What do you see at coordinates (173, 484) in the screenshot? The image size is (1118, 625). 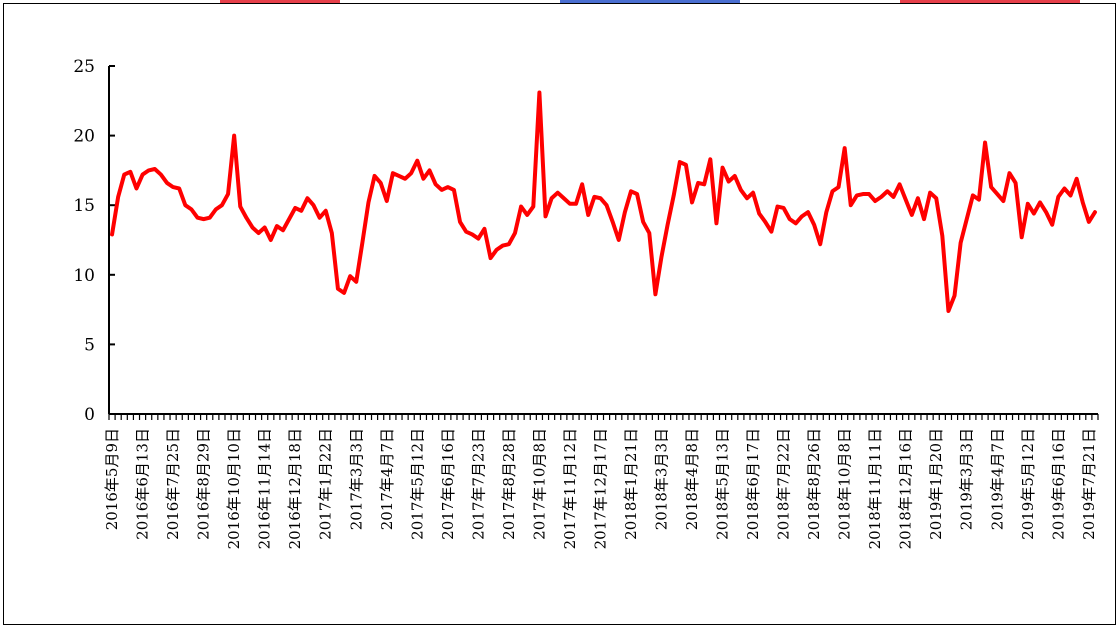 I see `x-tick-label: 2016年7月25日` at bounding box center [173, 484].